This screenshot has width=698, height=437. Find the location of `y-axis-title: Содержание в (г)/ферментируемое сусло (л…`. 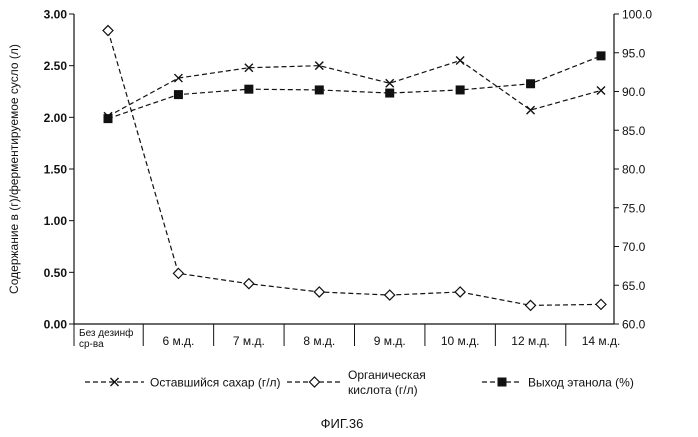

y-axis-title: Содержание в (г)/ферментируемое сусло (л… is located at coordinates (14, 169).